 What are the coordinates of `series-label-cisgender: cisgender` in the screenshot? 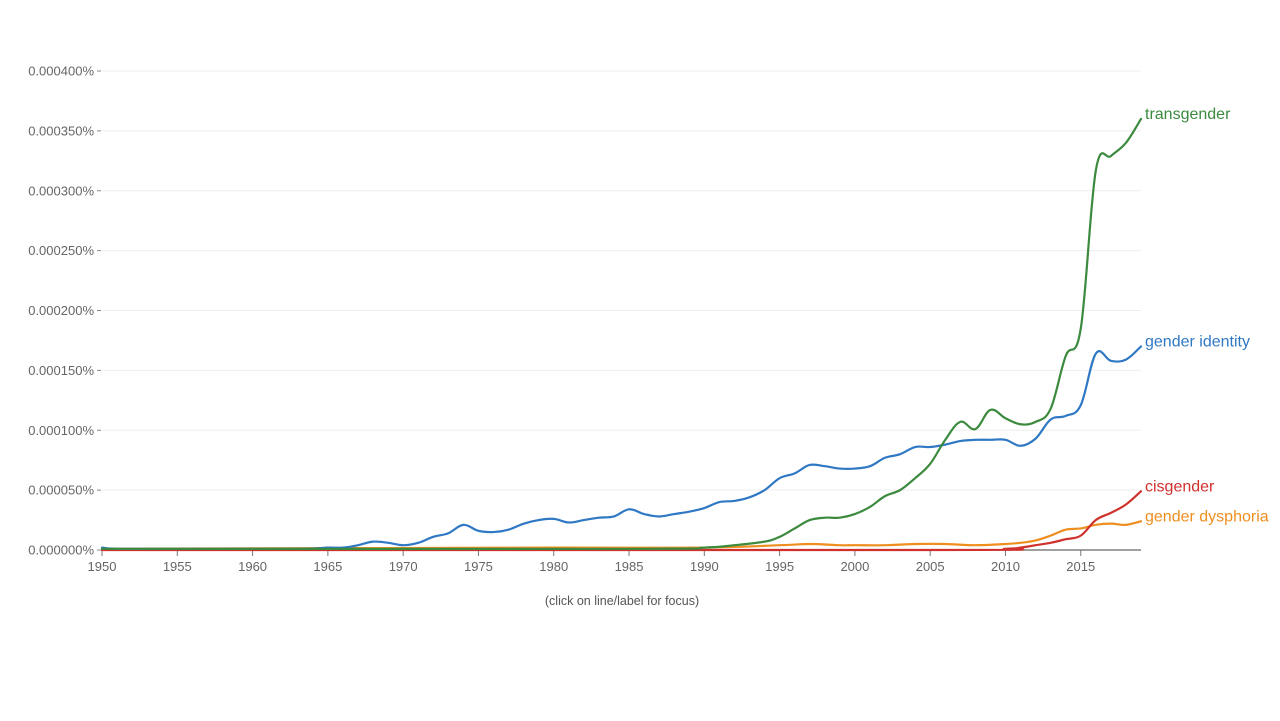 It's located at (1180, 486).